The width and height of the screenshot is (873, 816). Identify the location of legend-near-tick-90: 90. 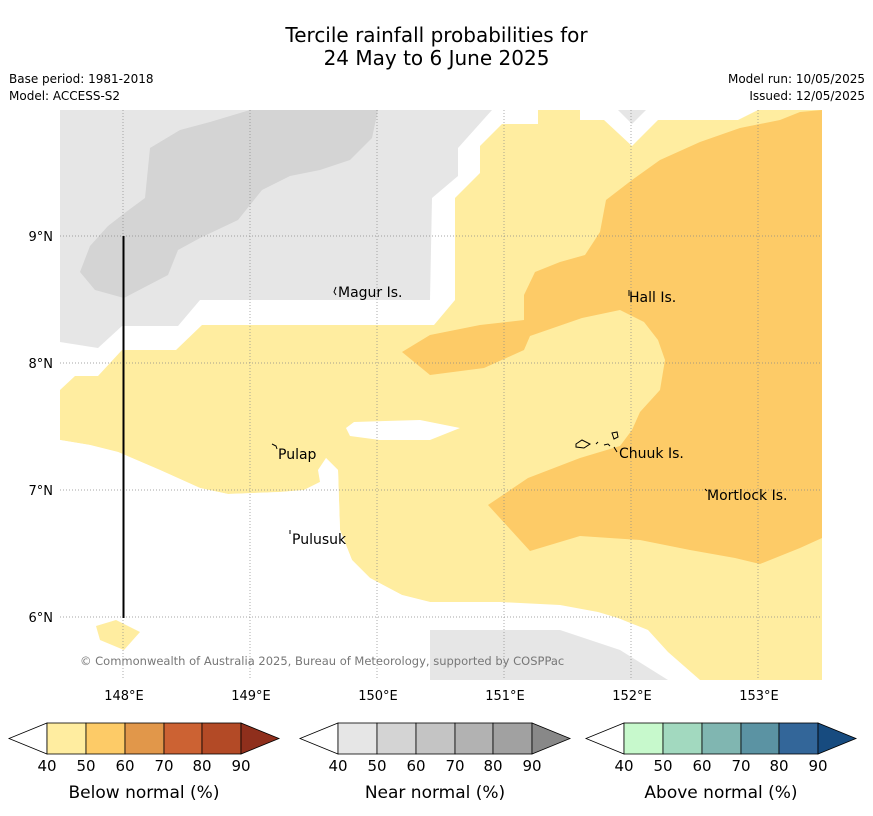
(531, 766).